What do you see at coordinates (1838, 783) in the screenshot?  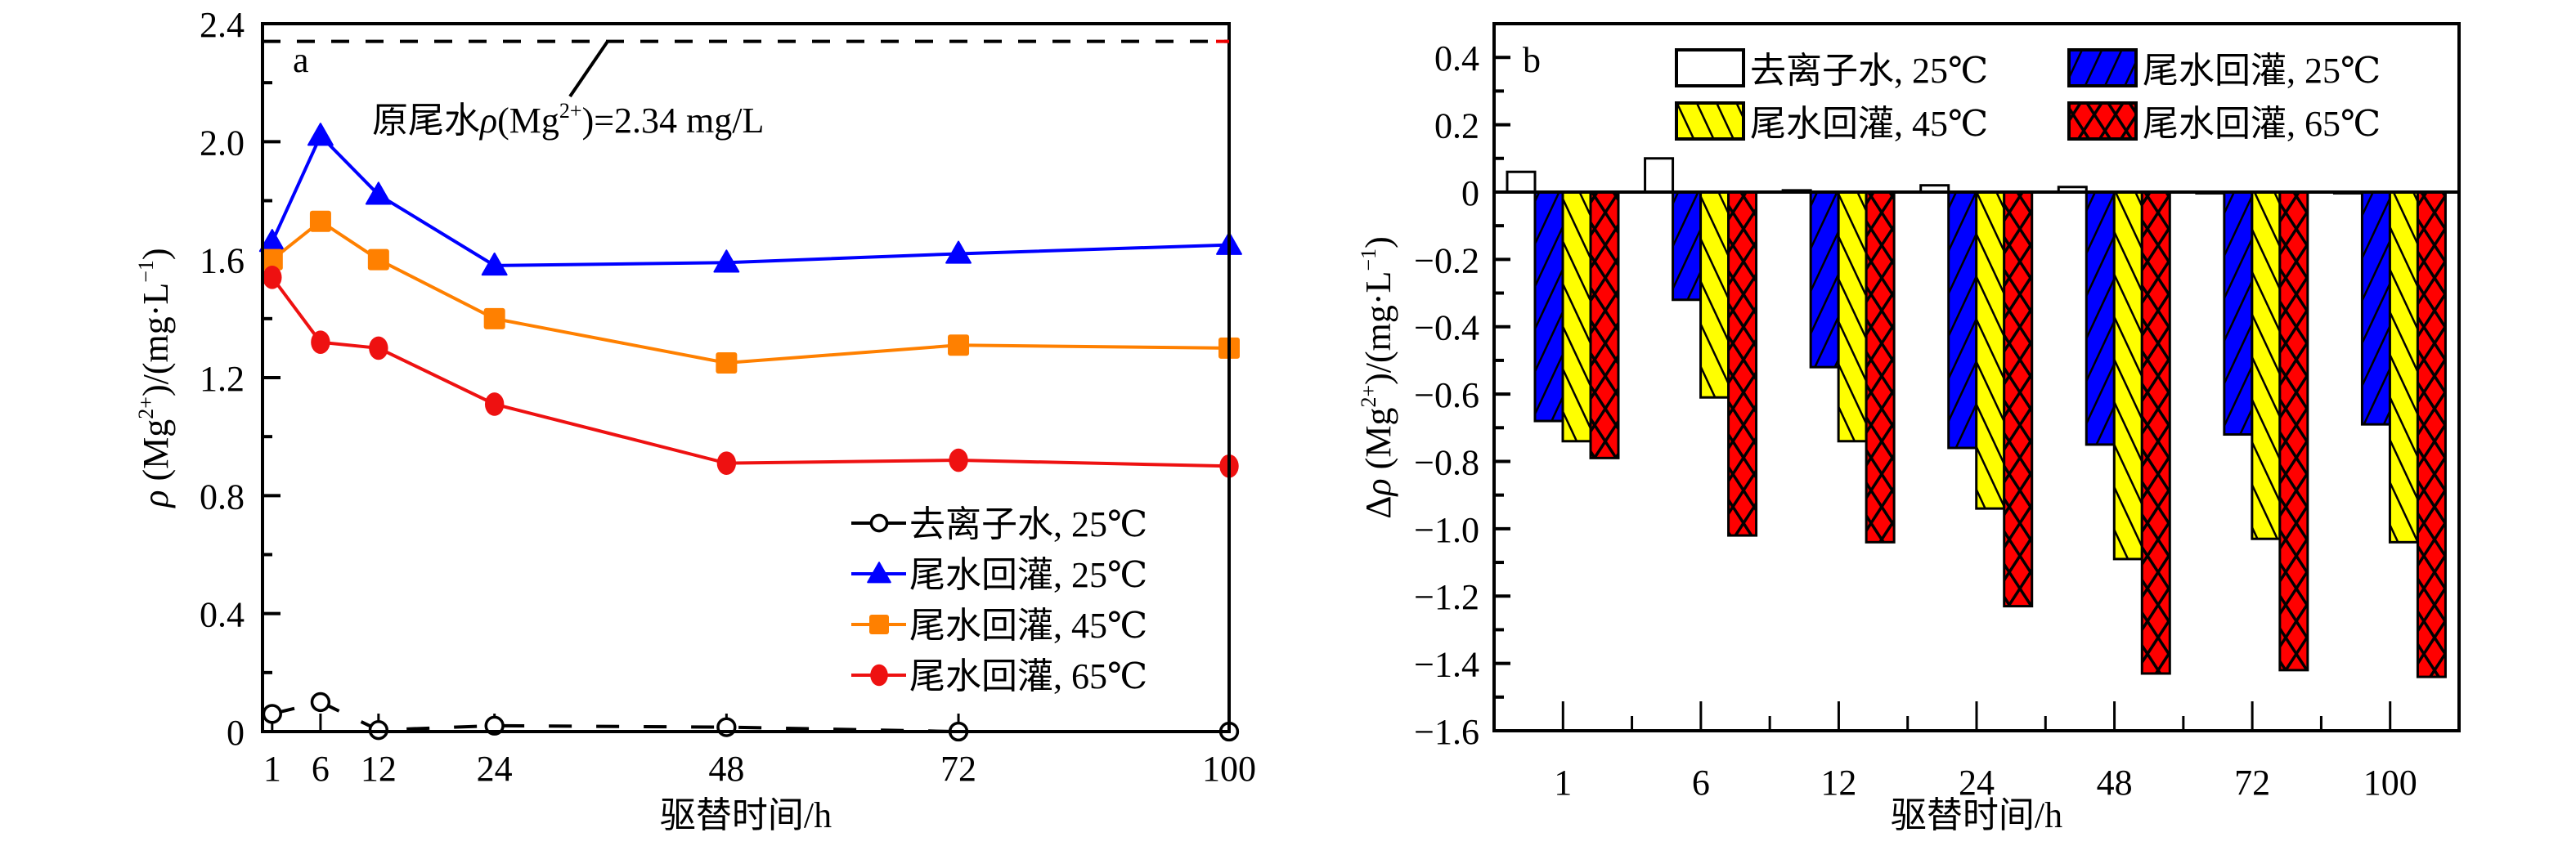 I see `panel-b-x-tick-label: 12` at bounding box center [1838, 783].